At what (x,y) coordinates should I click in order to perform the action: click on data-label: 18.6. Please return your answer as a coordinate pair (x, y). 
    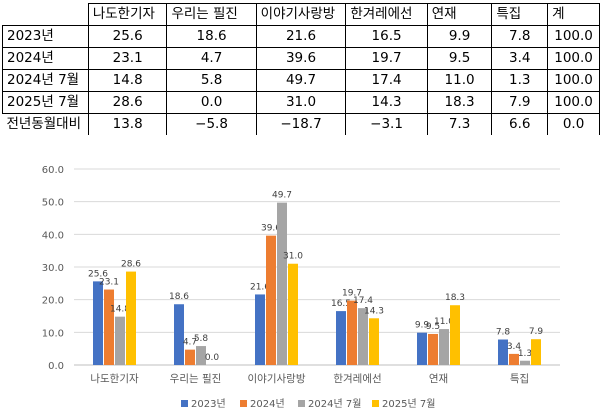
    Looking at the image, I should click on (179, 297).